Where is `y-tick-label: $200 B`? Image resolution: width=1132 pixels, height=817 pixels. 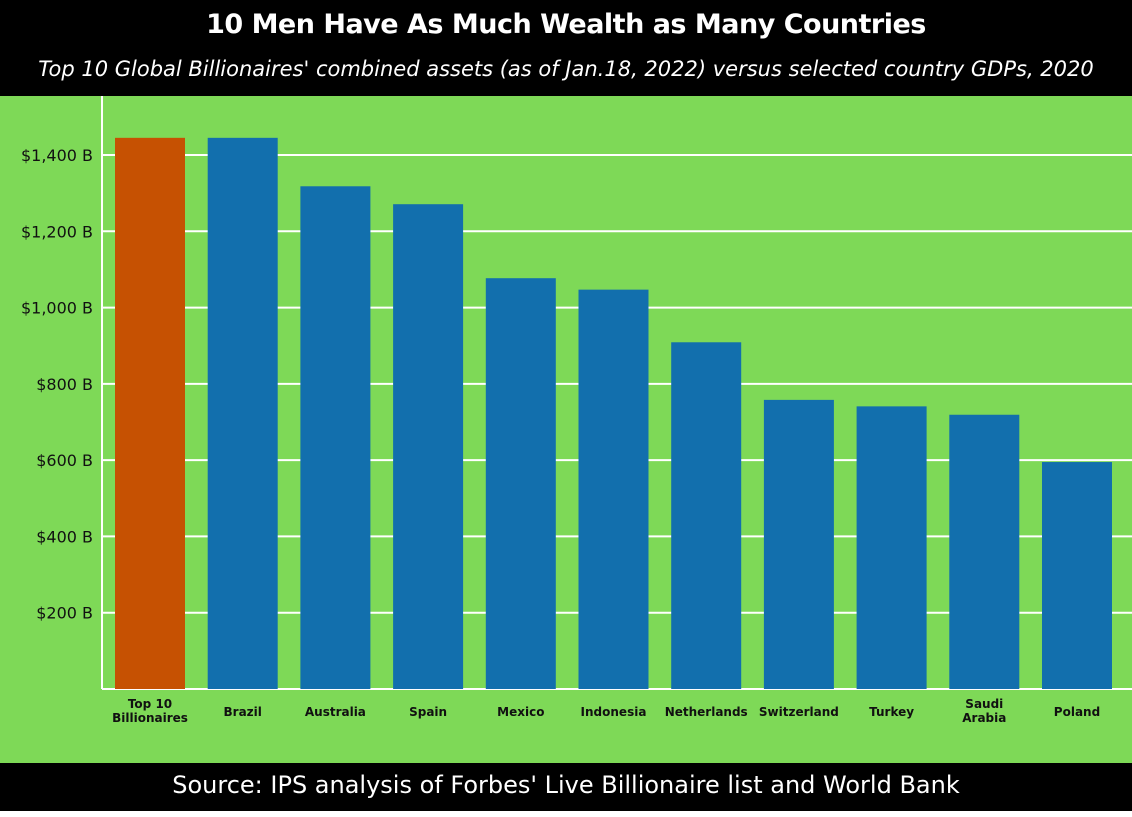 y-tick-label: $200 B is located at coordinates (64, 613).